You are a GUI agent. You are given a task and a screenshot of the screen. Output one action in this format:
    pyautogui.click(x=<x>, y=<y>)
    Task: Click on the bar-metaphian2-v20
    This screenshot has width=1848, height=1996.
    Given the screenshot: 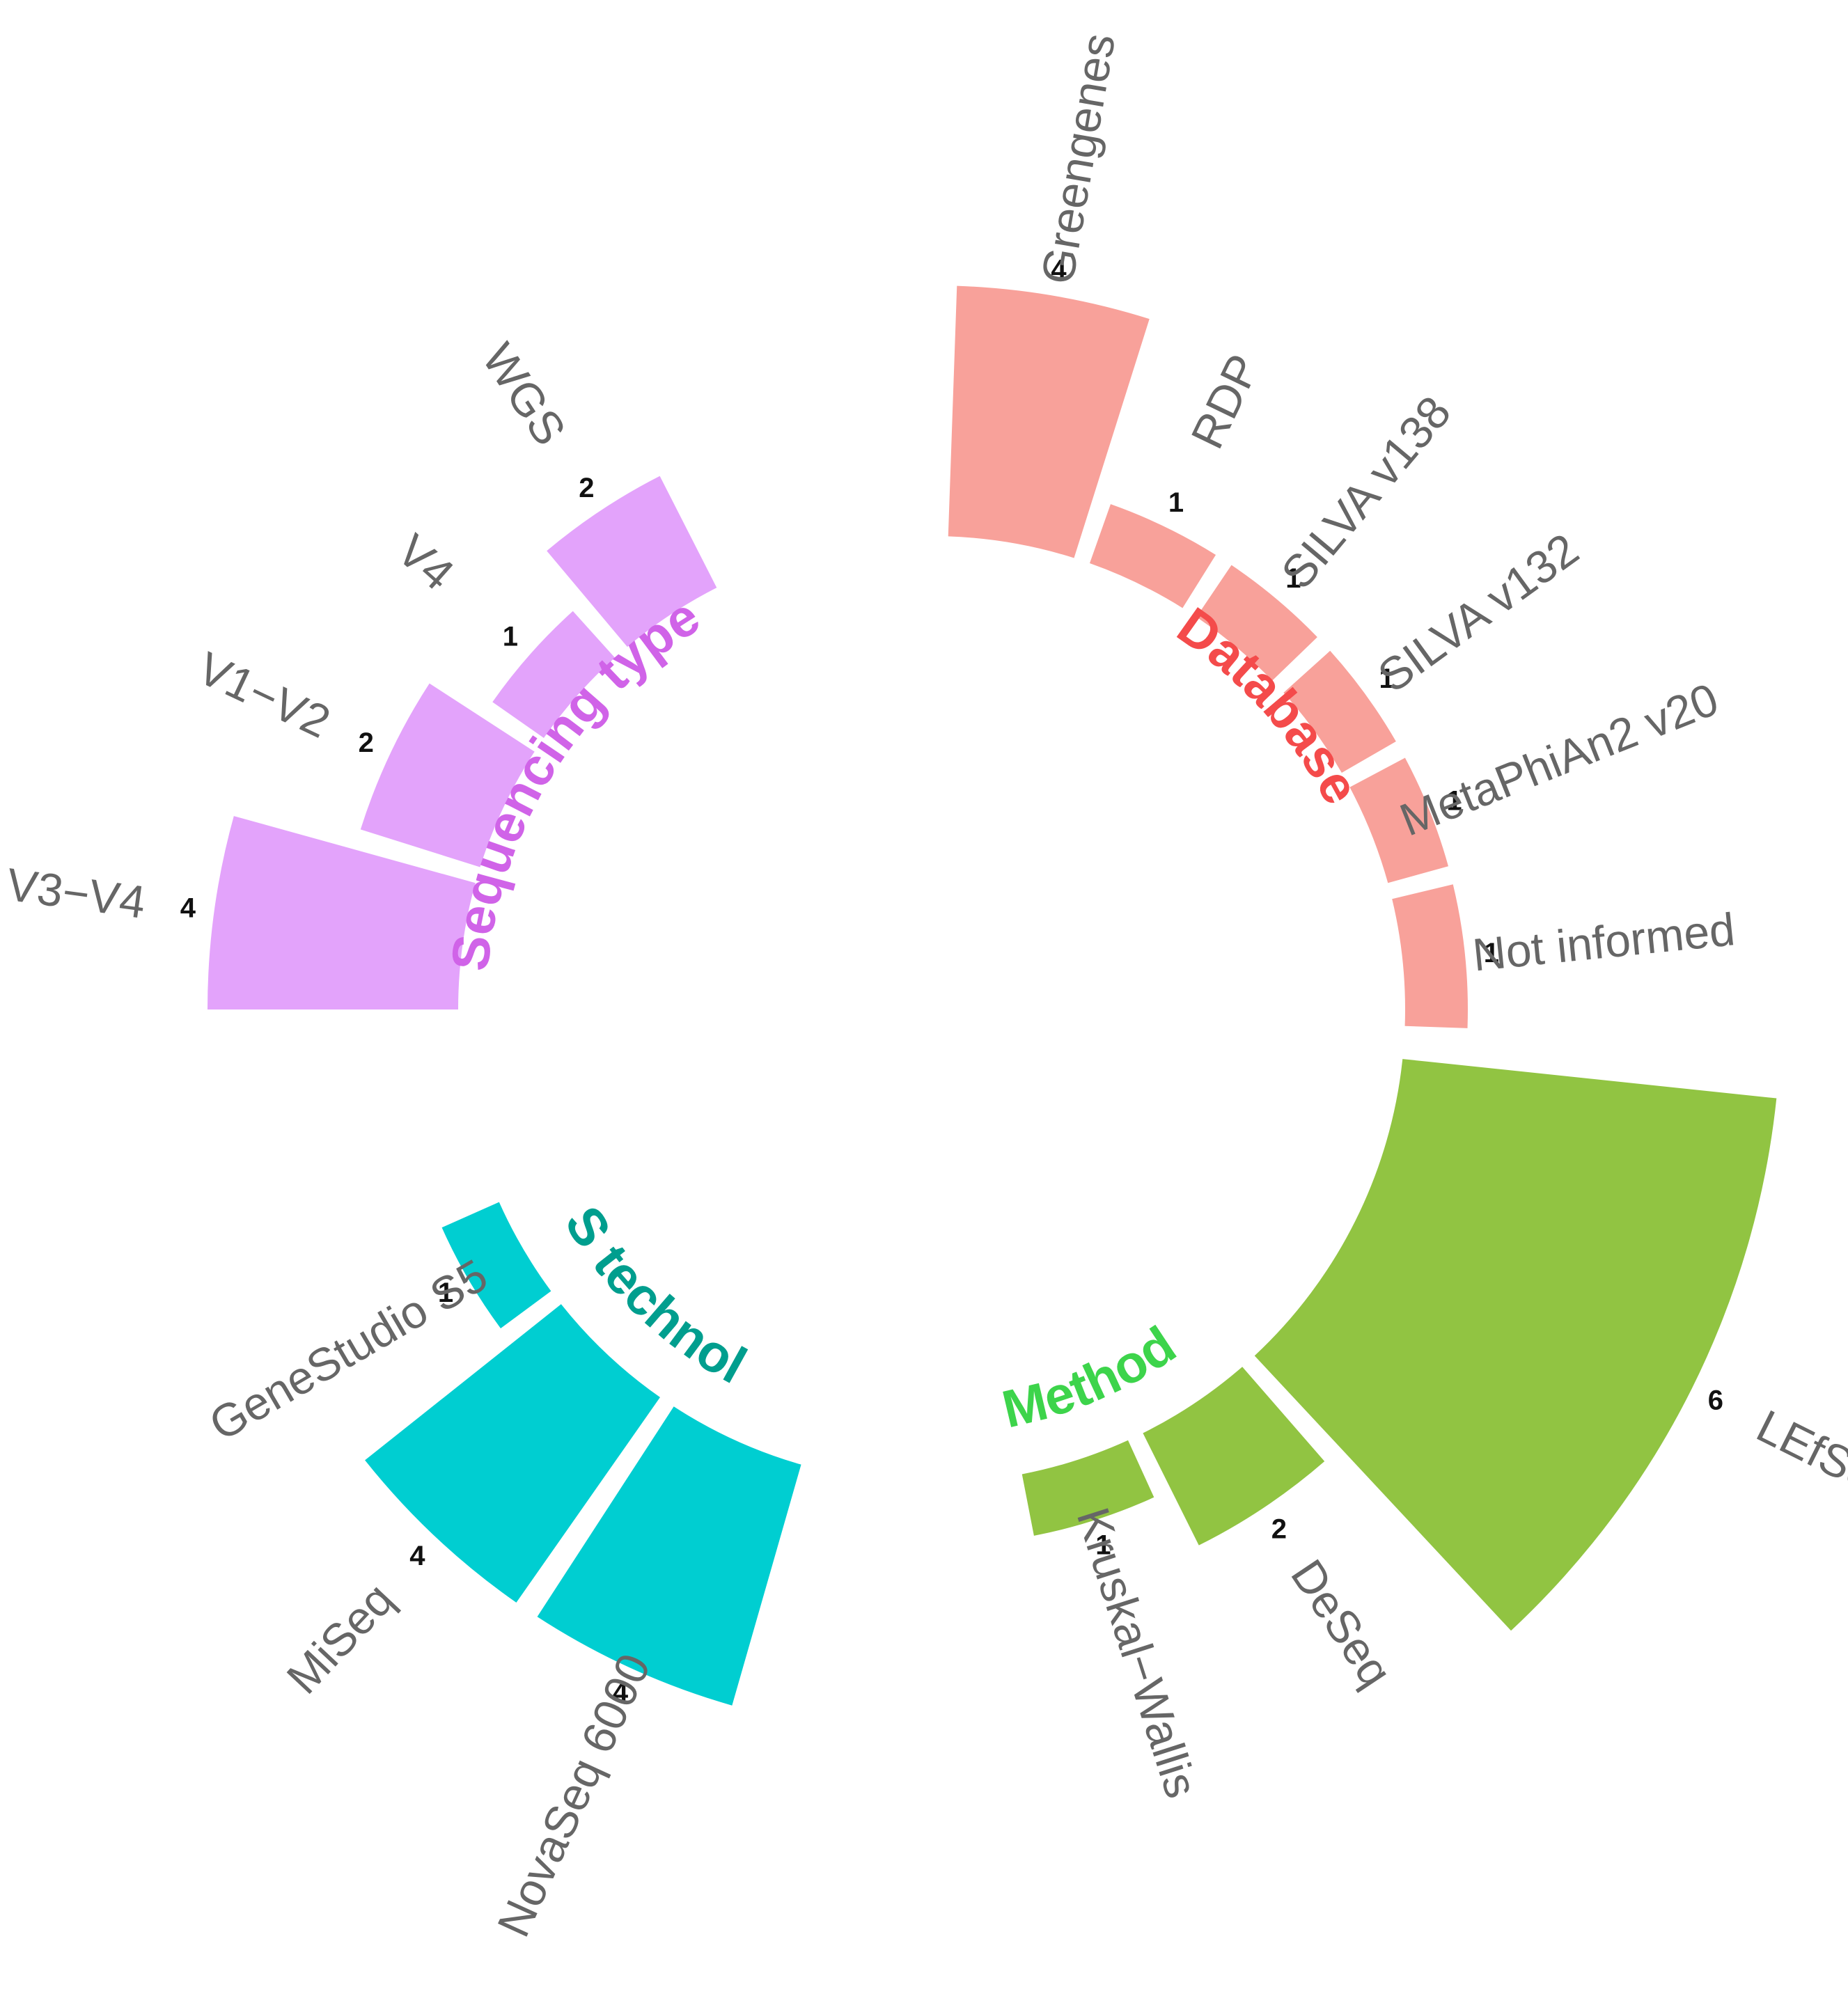 What is the action you would take?
    pyautogui.click(x=1398, y=820)
    